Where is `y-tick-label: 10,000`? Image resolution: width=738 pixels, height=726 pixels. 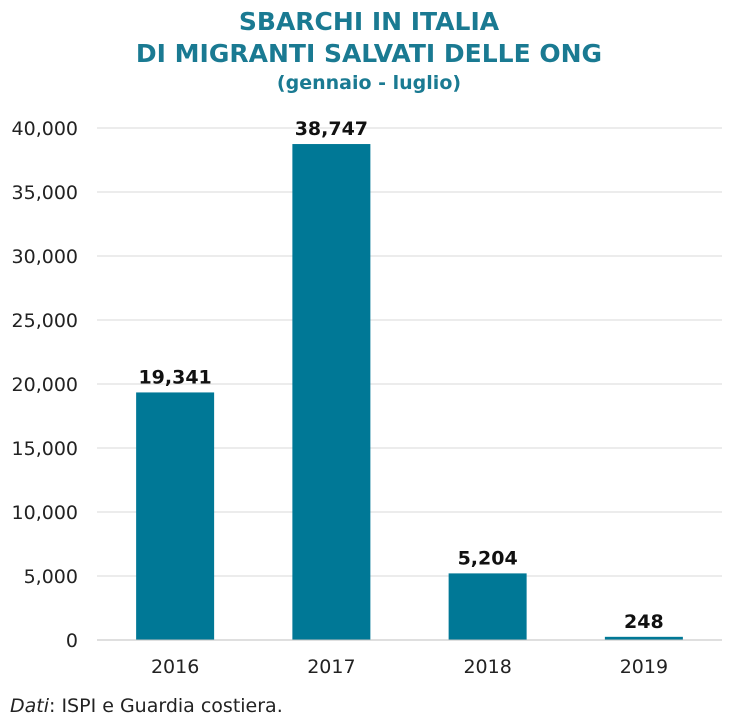
y-tick-label: 10,000 is located at coordinates (45, 513).